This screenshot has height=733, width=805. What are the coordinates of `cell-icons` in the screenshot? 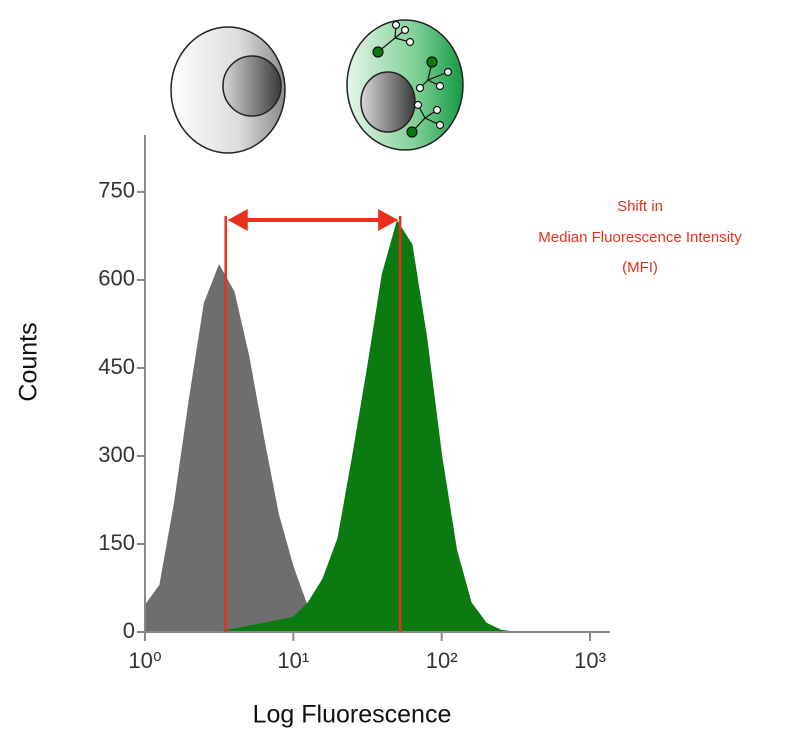 It's located at (317, 86).